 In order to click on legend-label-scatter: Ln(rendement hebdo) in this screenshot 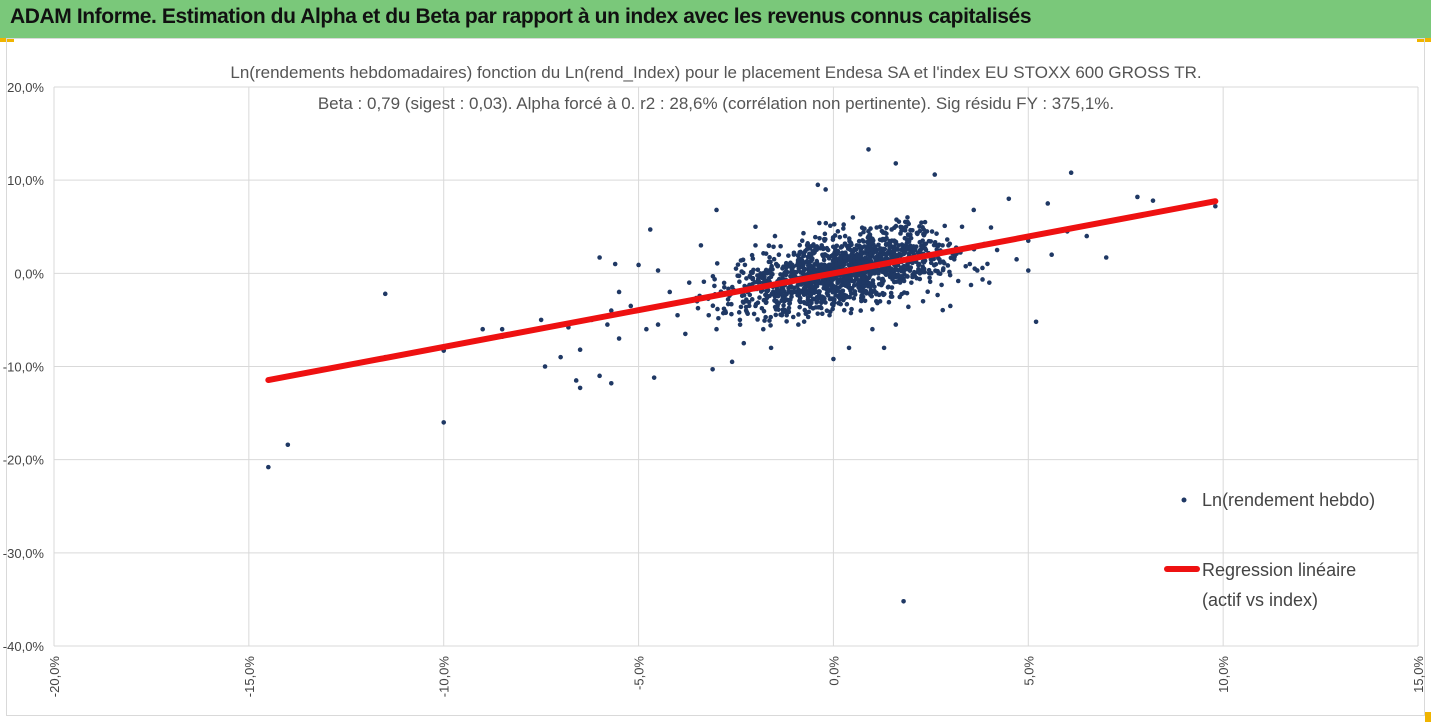, I will do `click(1288, 500)`.